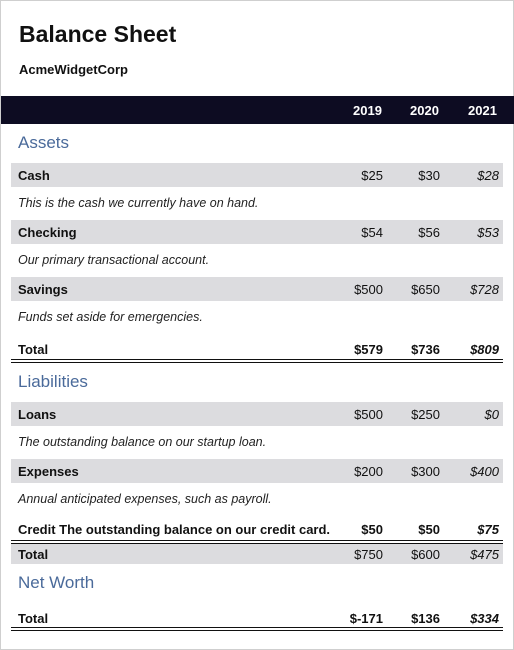  What do you see at coordinates (425, 618) in the screenshot?
I see `value-2020: $136` at bounding box center [425, 618].